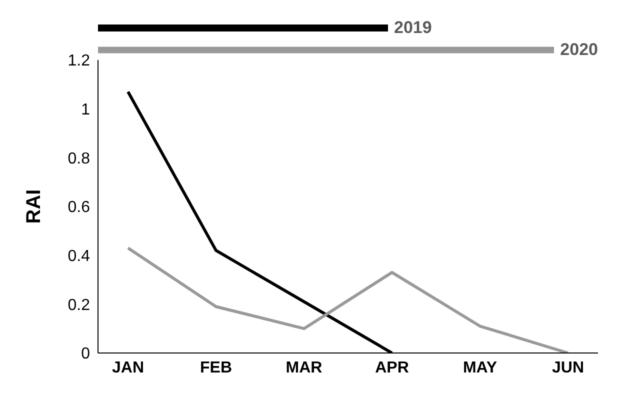  Describe the element at coordinates (216, 367) in the screenshot. I see `x-tick-label: FEB` at that location.